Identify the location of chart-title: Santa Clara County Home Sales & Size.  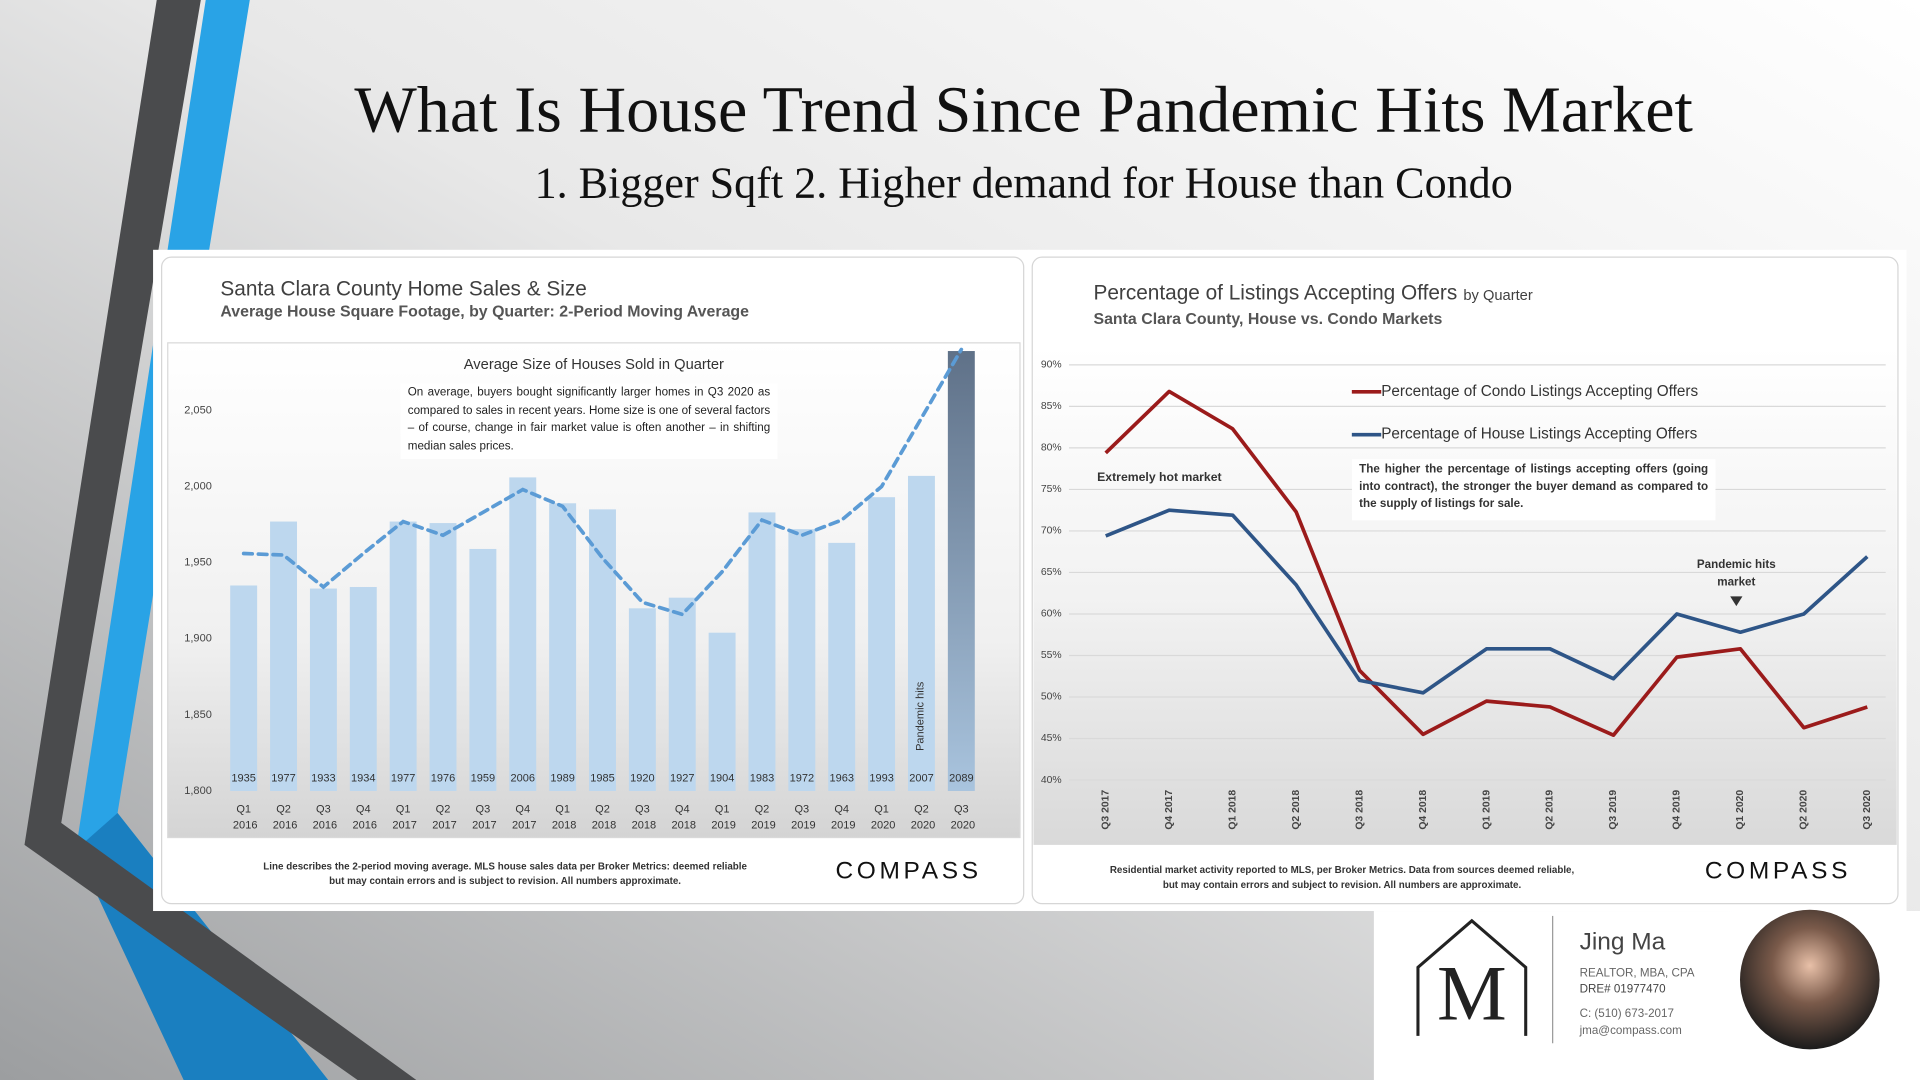
(403, 289).